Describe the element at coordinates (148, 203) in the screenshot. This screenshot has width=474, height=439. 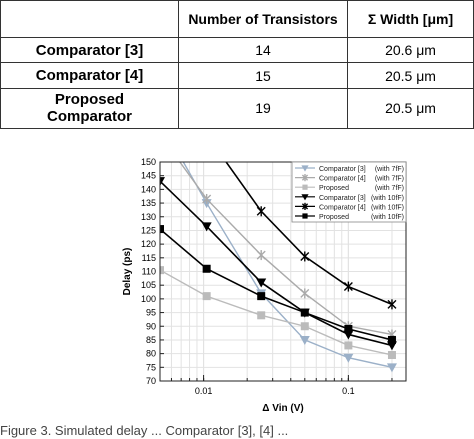
I see `y-tick-label: 135` at that location.